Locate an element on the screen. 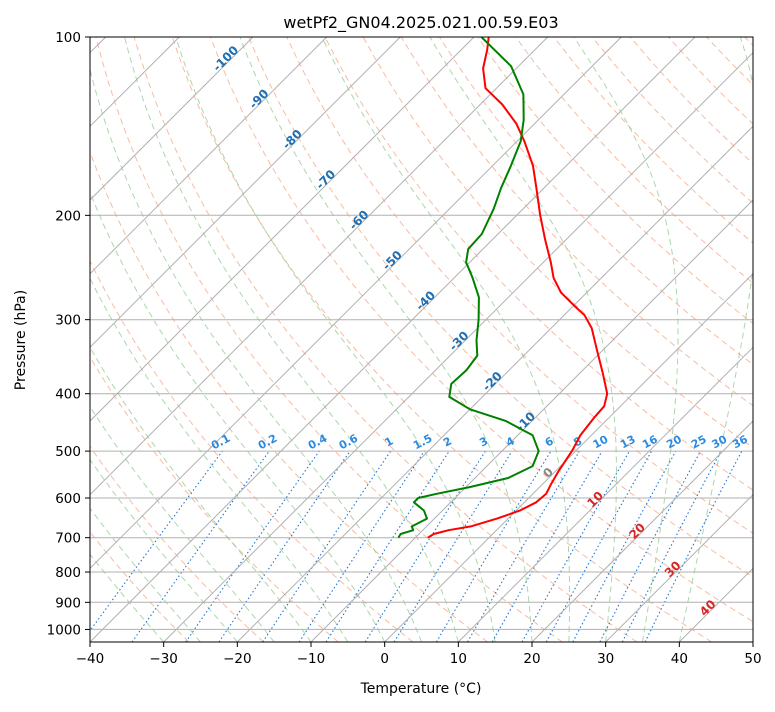 The height and width of the screenshot is (712, 775). y-tick-label: 400 is located at coordinates (68, 395).